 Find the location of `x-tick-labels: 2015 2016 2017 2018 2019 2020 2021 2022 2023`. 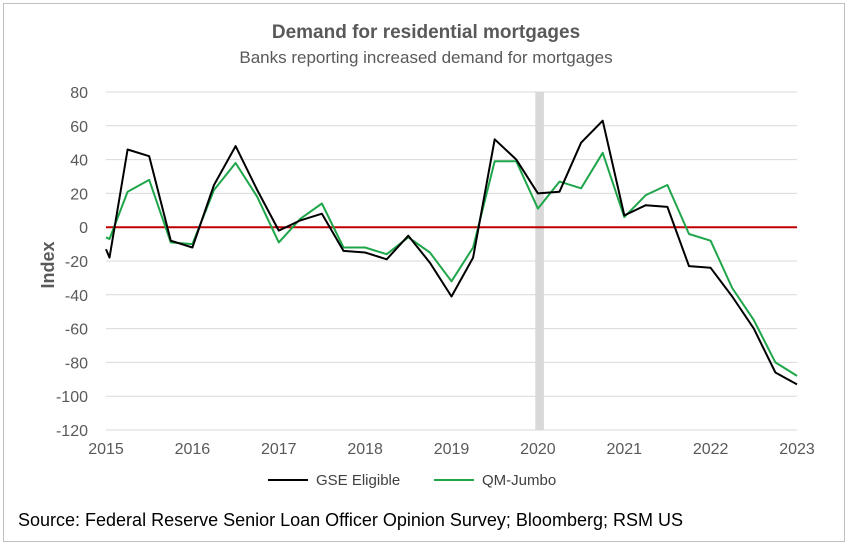

x-tick-labels: 2015 2016 2017 2018 2019 2020 2021 2022 2023 is located at coordinates (451, 449).